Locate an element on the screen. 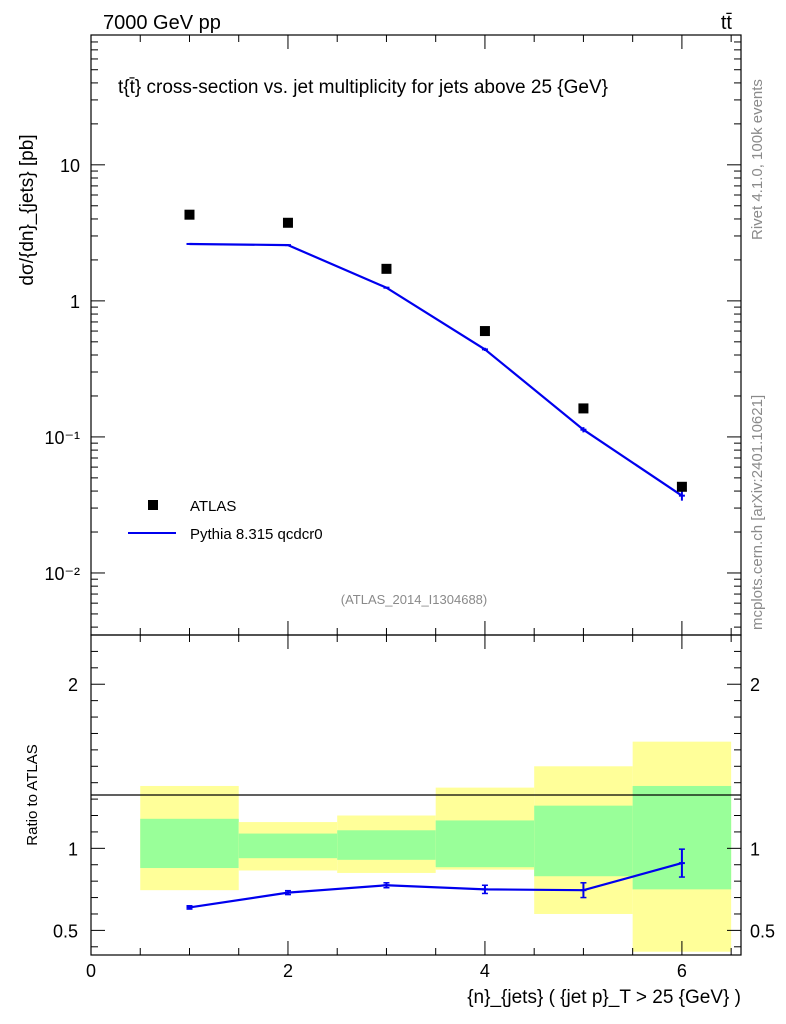 This screenshot has height=1024, width=786. ratio-y-axis-label: Ratio to ATLAS is located at coordinates (32, 794).